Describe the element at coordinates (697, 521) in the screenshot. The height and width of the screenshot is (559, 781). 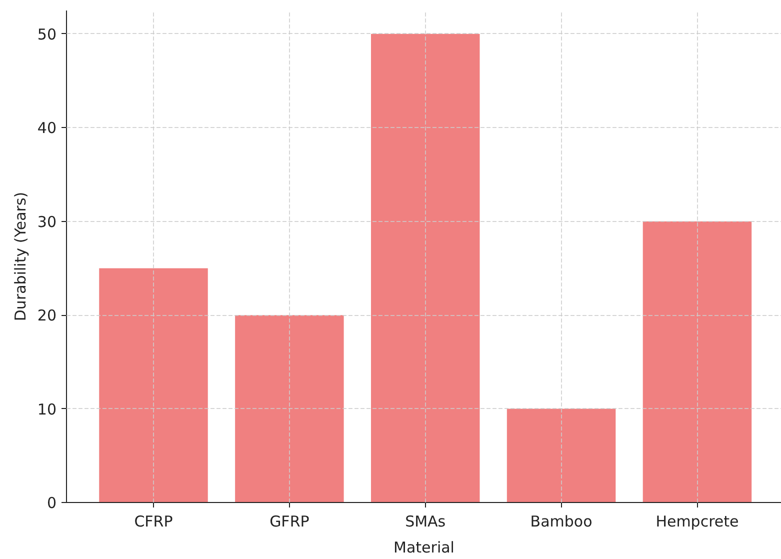
I see `x-tick-label: Hempcrete` at that location.